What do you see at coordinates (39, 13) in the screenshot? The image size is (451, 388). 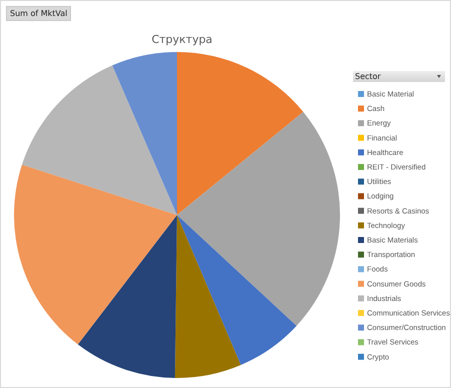 I see `text: Sum of MktVal` at bounding box center [39, 13].